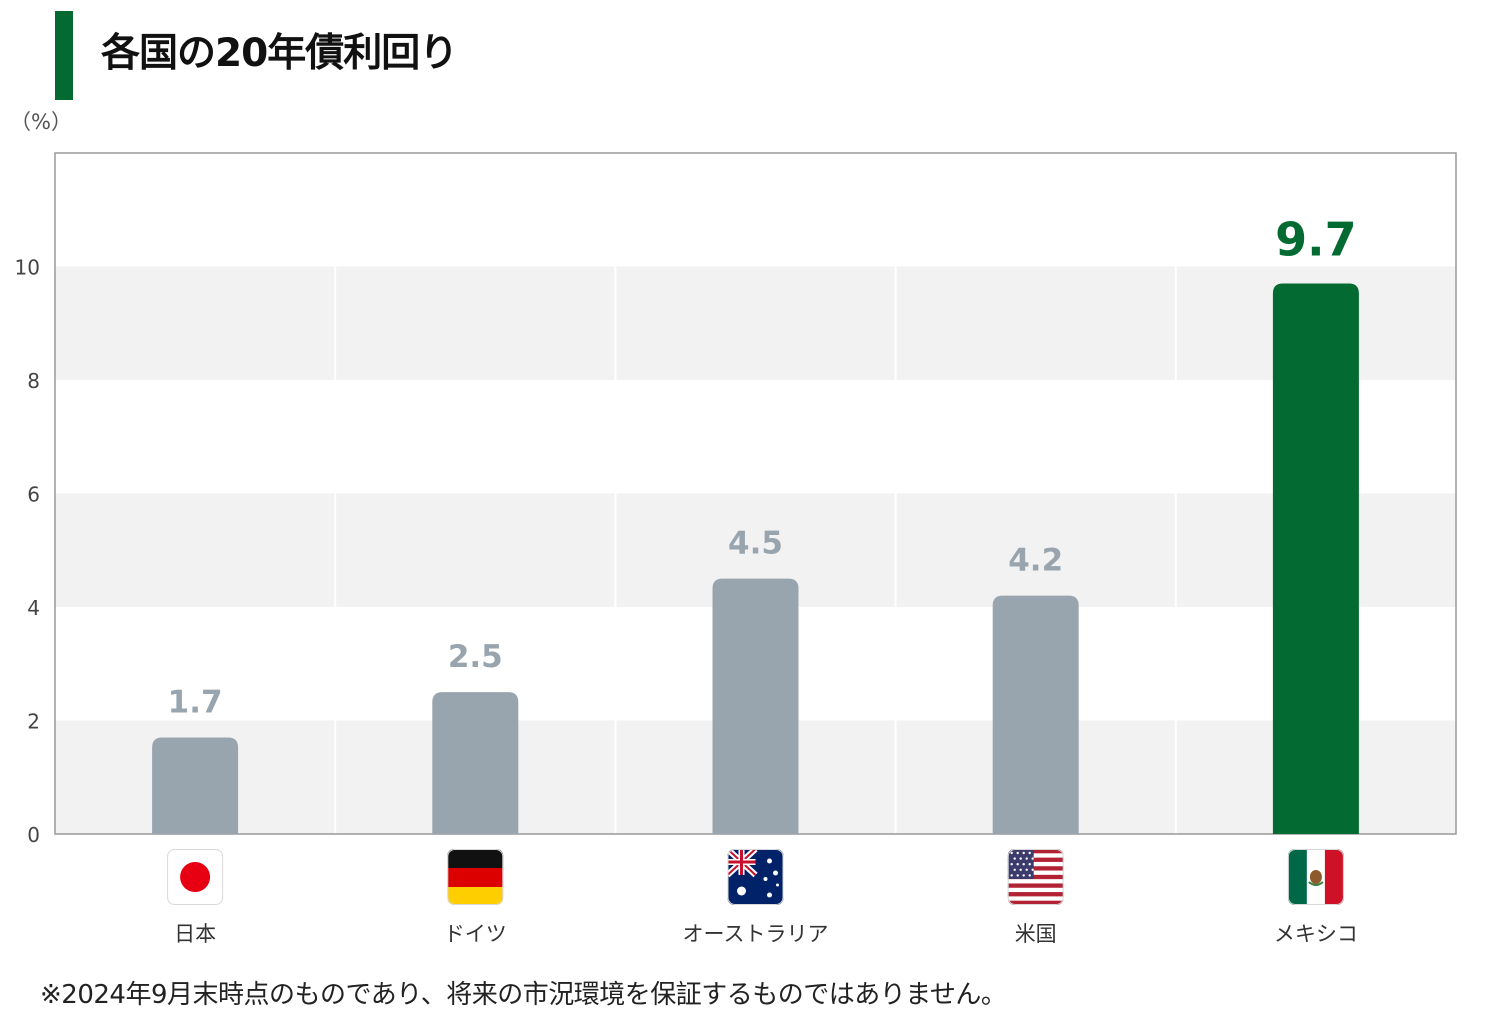 The height and width of the screenshot is (1011, 1493). I want to click on value-label: 9.7, so click(1316, 240).